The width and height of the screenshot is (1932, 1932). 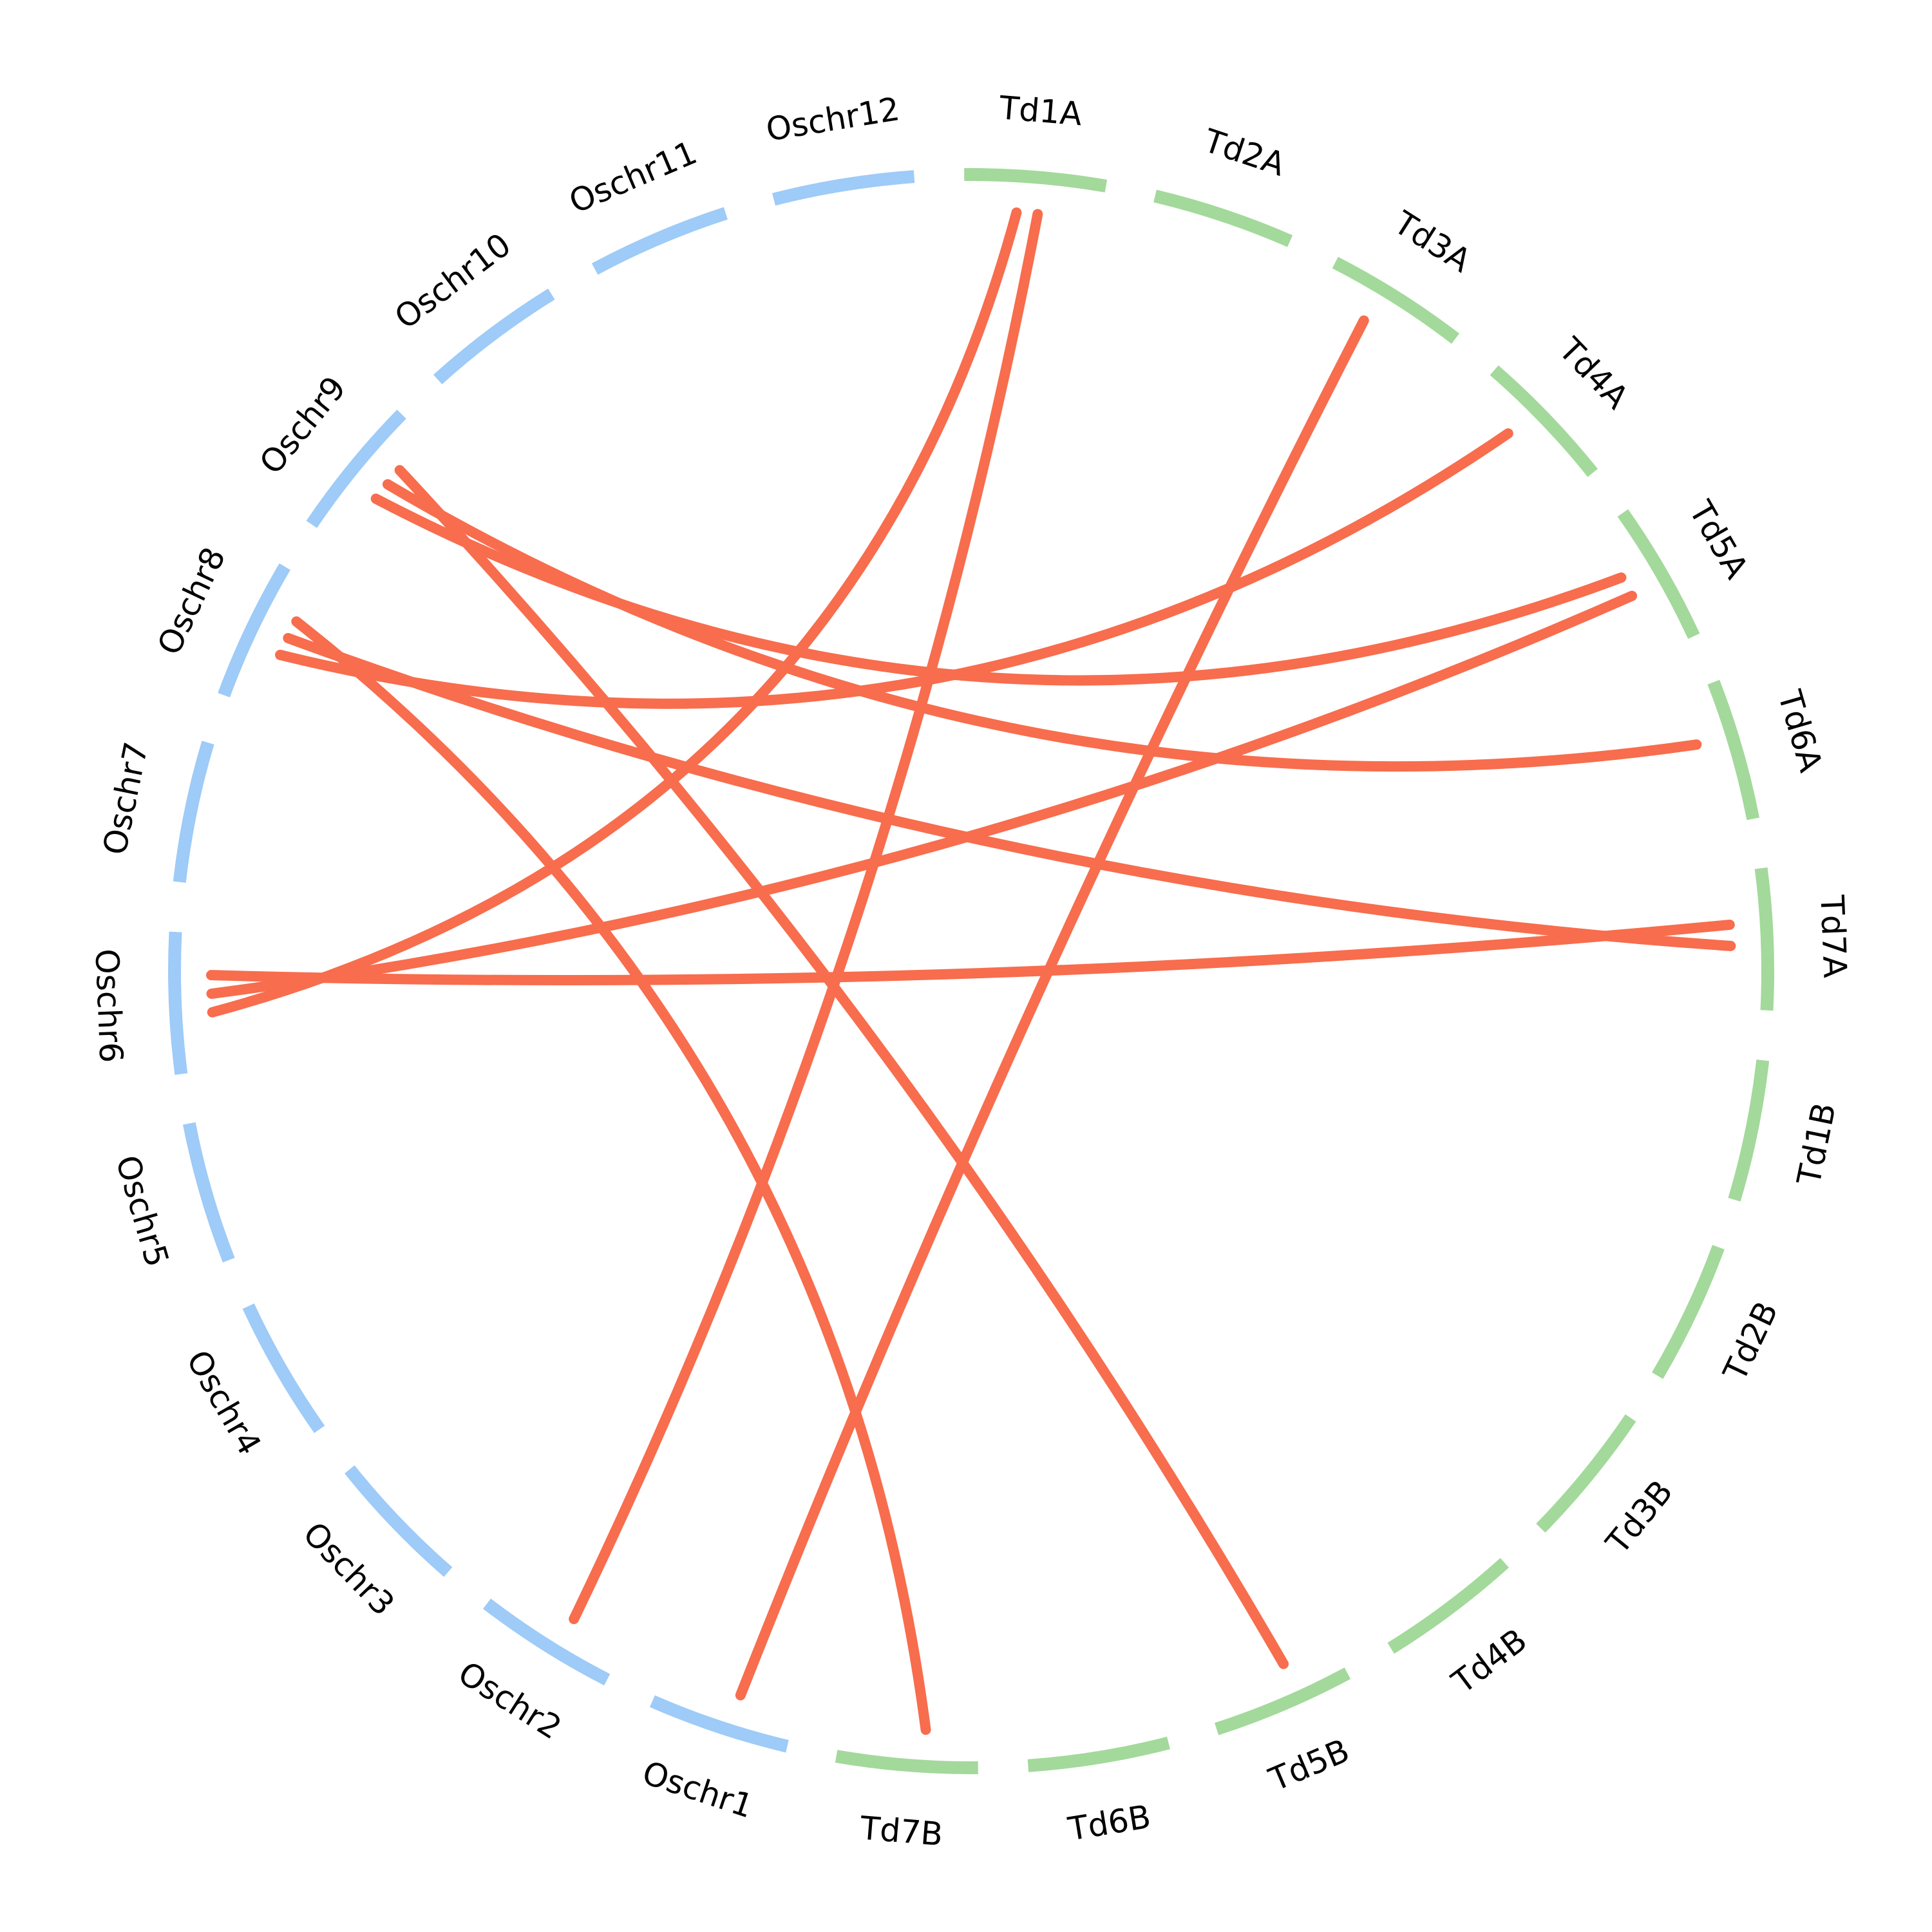 I want to click on chromosome-label-oschr8: Oschr8, so click(x=191, y=602).